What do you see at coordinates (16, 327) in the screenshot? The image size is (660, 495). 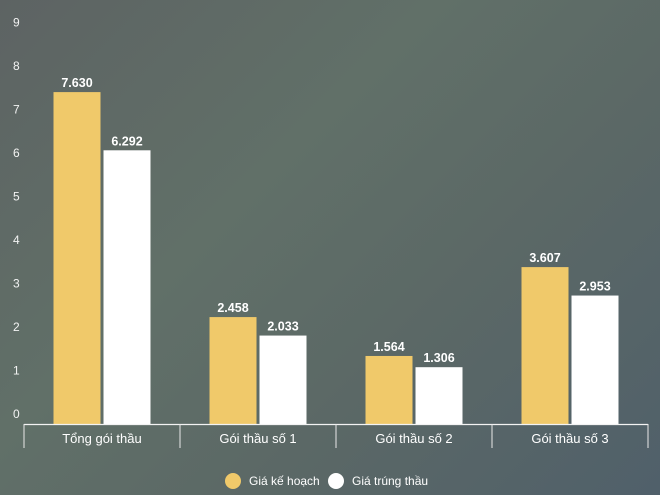 I see `y-tick-label: 2` at bounding box center [16, 327].